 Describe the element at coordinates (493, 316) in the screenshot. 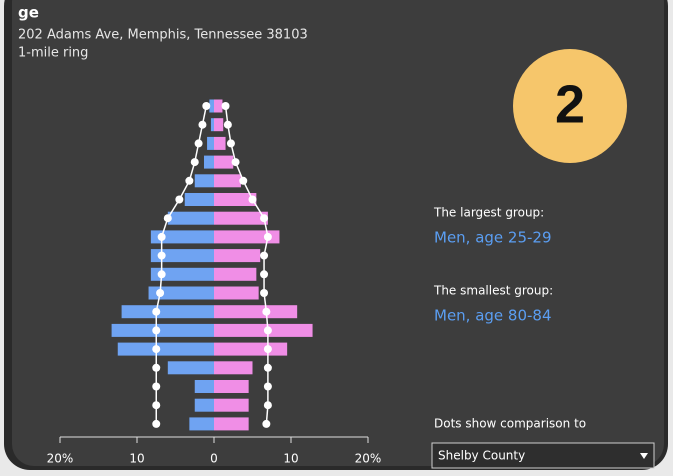

I see `annotation-value: Men, age 80-84` at that location.